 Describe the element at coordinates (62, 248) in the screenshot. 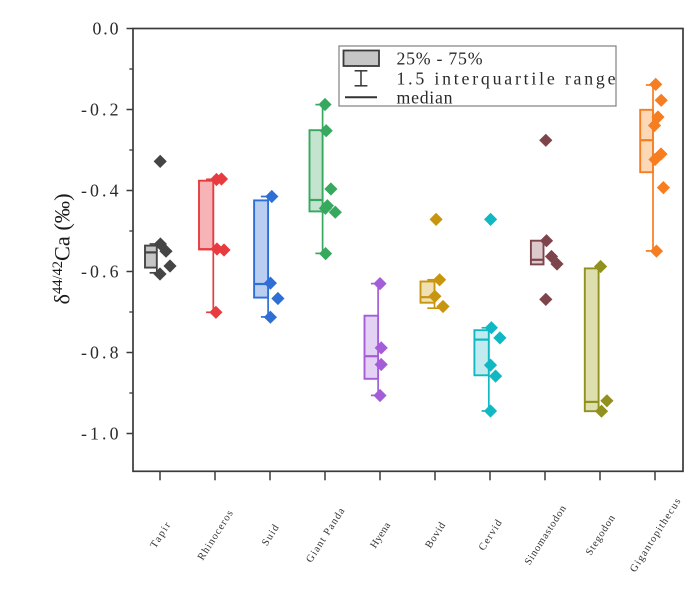

I see `svg-text: δ44/42Ca (‰)` at that location.